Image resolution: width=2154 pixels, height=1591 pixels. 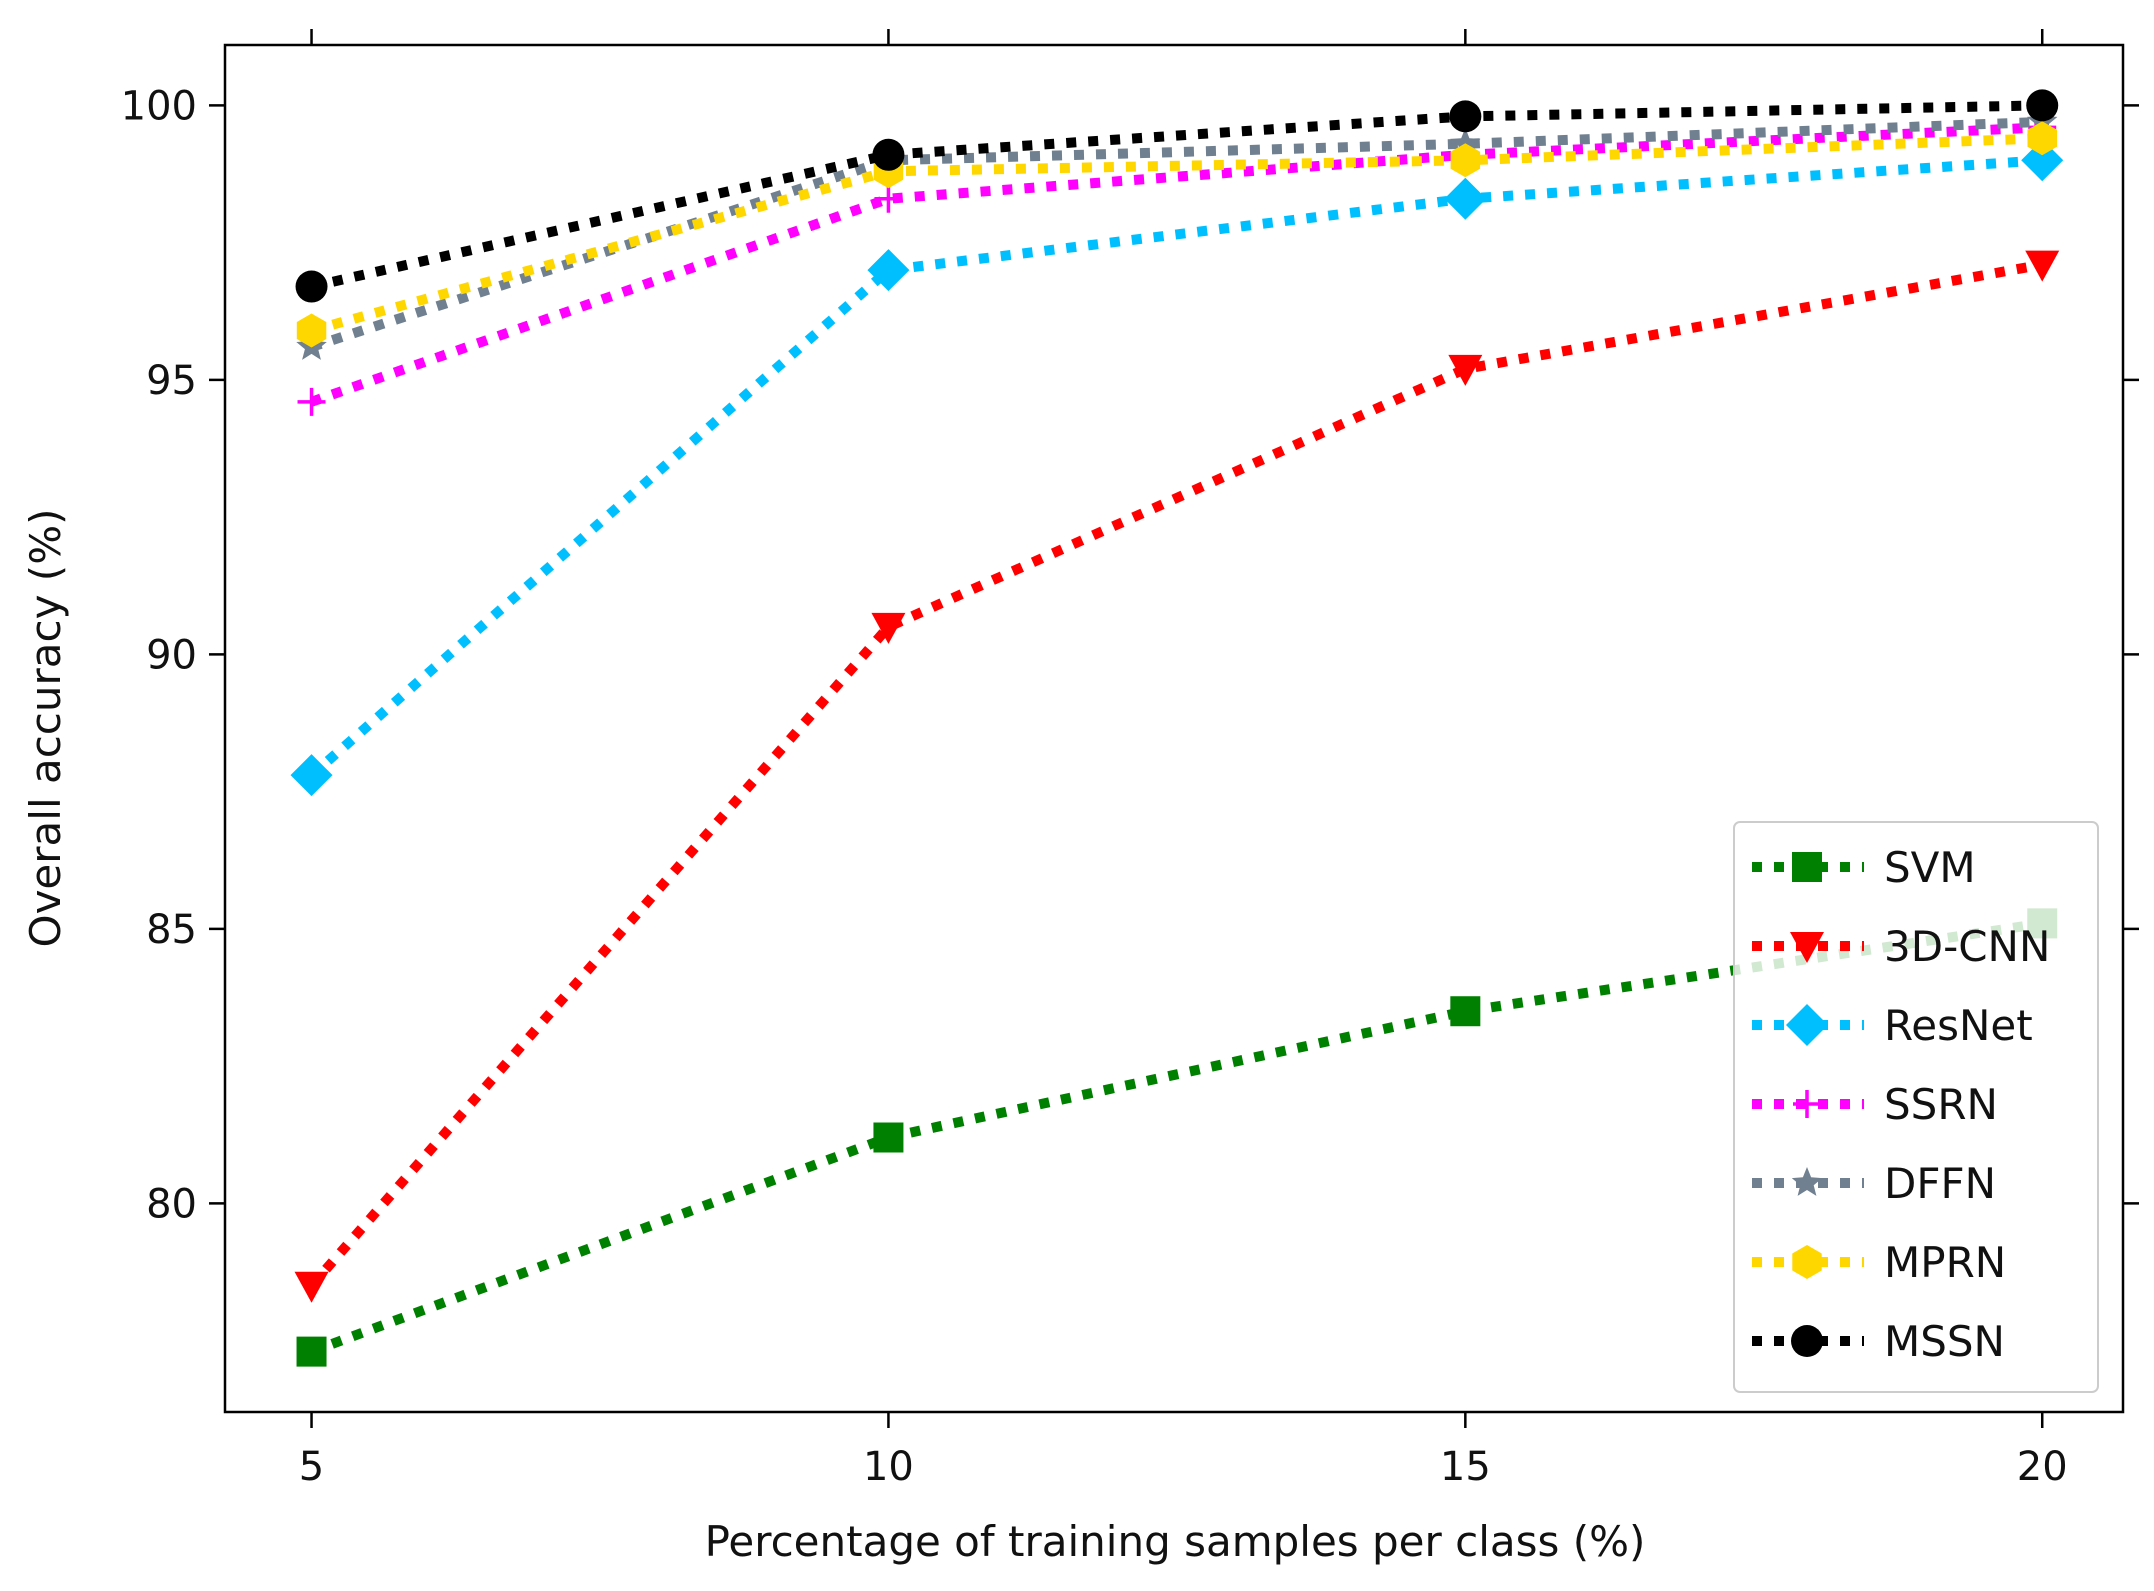 What do you see at coordinates (1940, 1183) in the screenshot?
I see `legend-label: DFFN` at bounding box center [1940, 1183].